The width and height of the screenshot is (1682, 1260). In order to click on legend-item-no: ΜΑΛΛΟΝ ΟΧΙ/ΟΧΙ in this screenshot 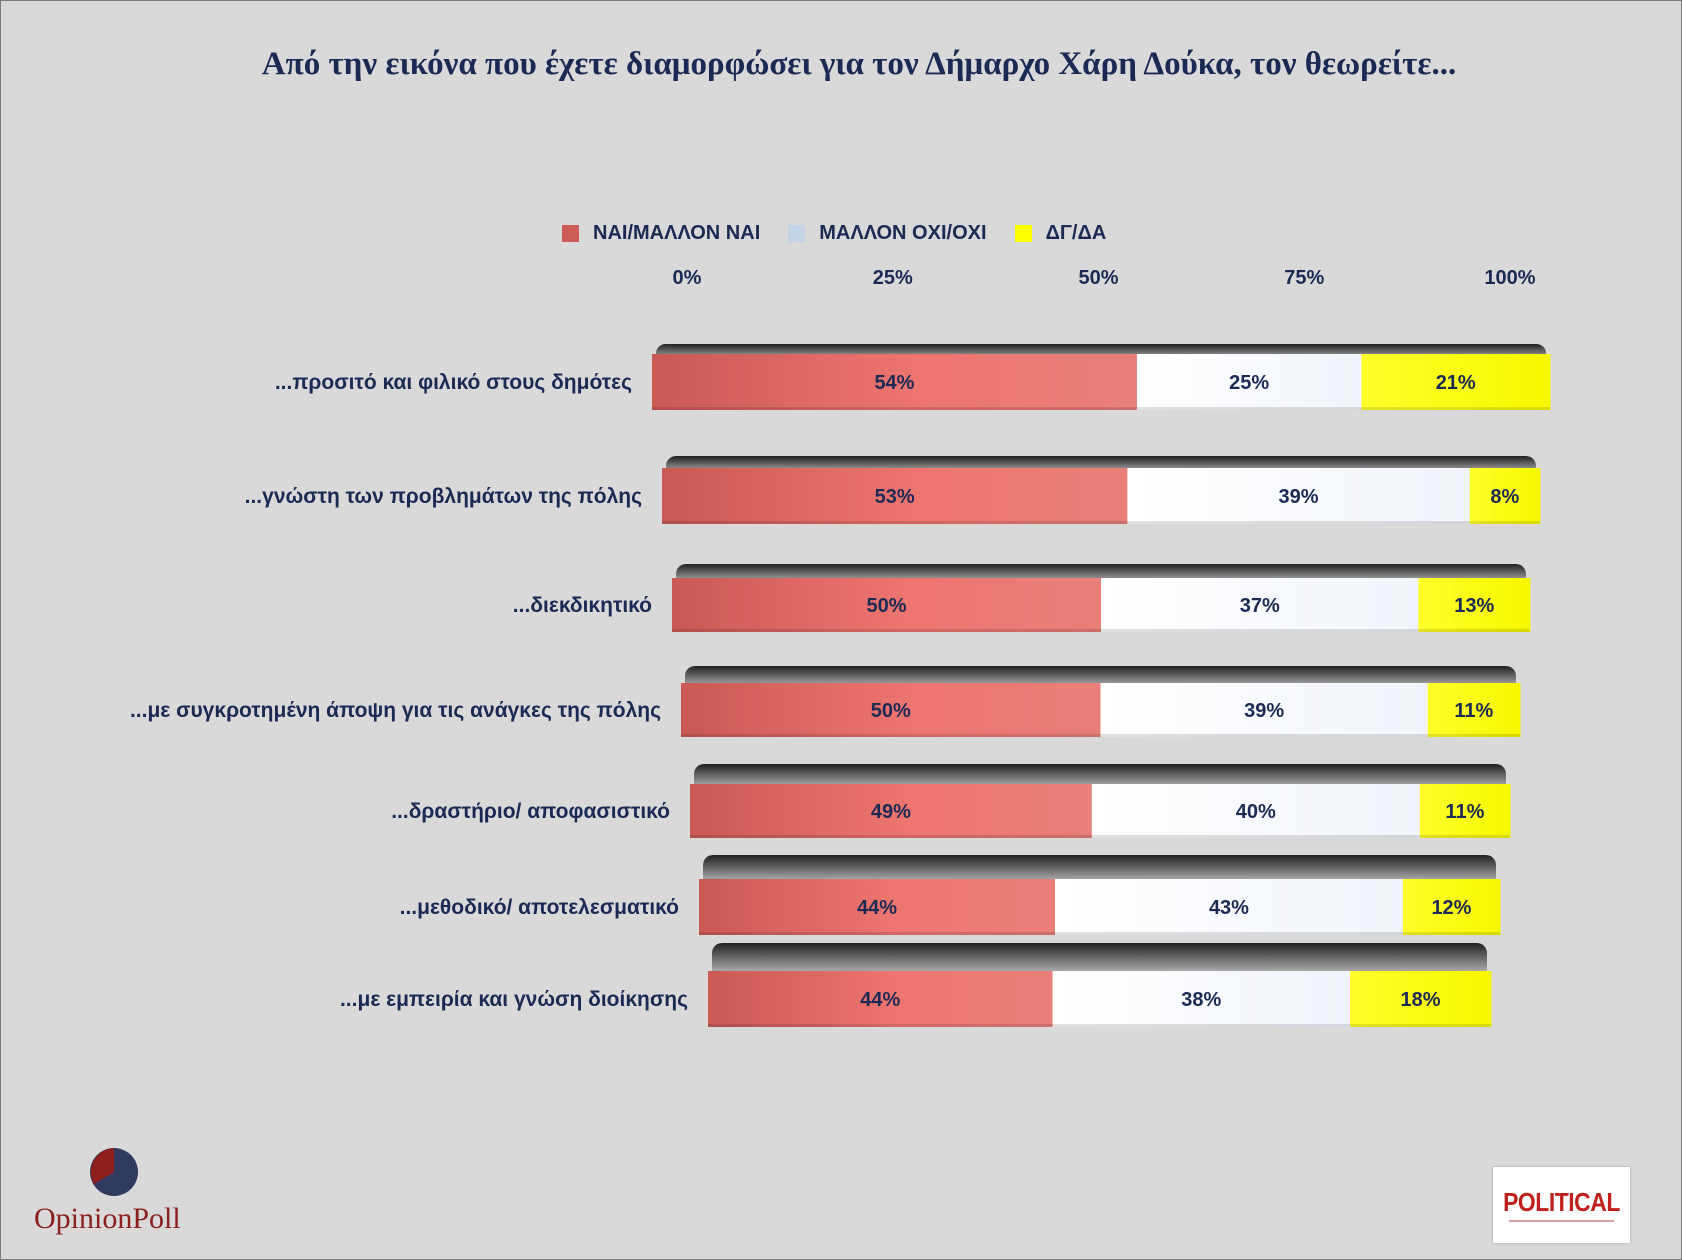, I will do `click(887, 233)`.